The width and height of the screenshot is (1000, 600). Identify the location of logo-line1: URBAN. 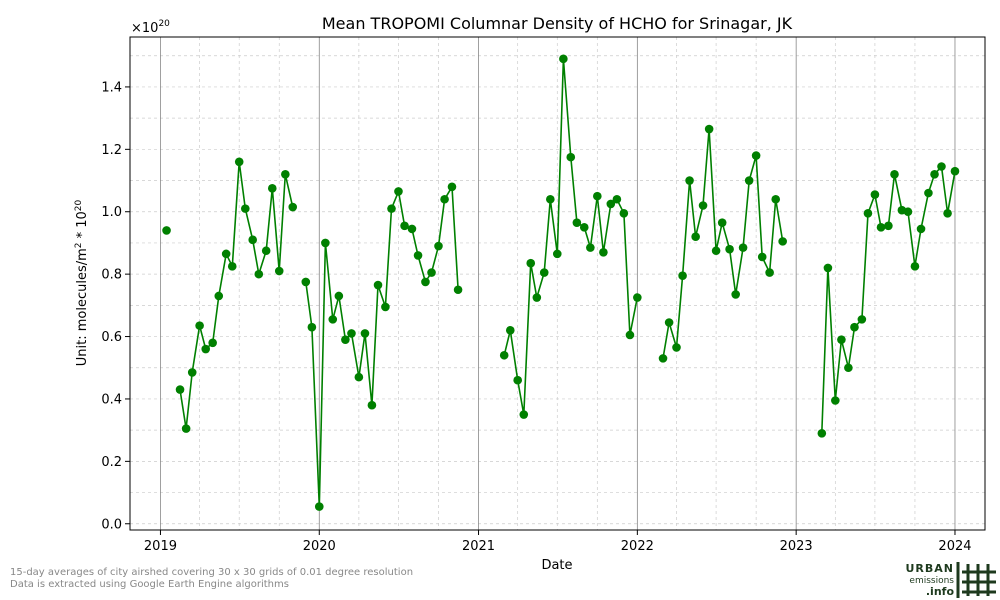
(929, 568).